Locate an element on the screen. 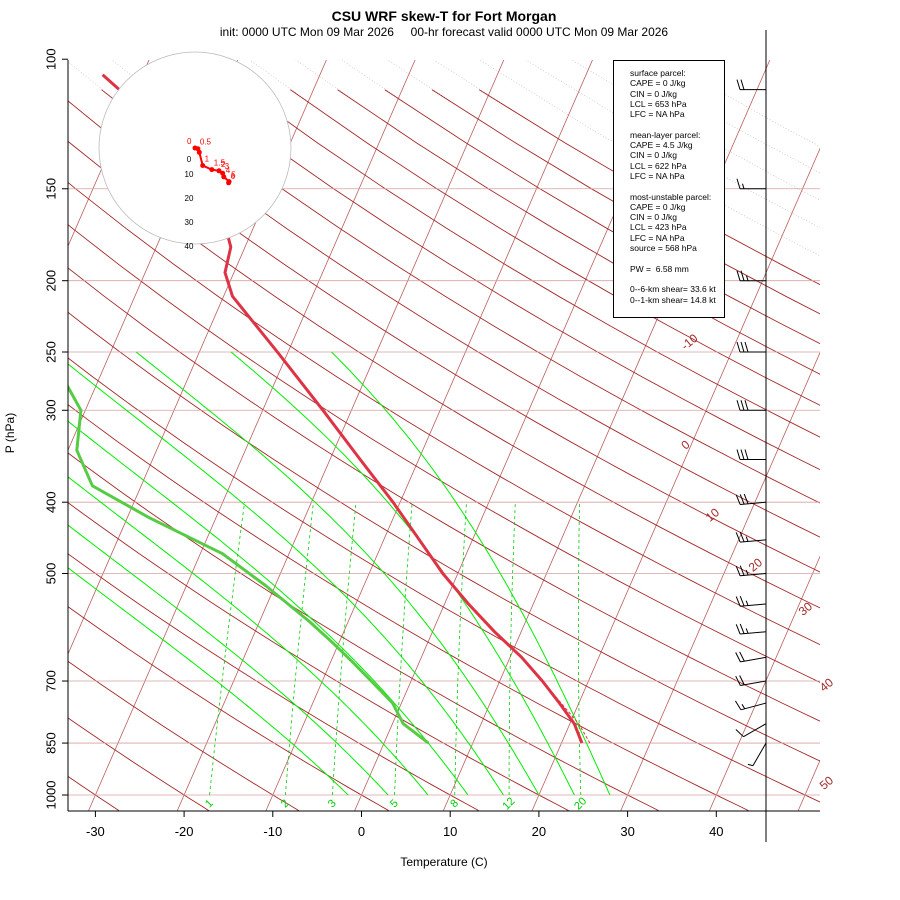  info-line: 0--6-km shear= 33.6 kt is located at coordinates (673, 289).